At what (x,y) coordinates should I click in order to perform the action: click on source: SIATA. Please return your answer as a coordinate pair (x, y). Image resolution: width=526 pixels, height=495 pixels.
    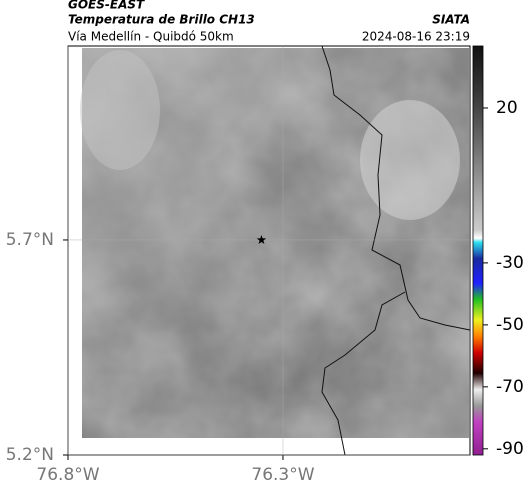
    Looking at the image, I should click on (451, 20).